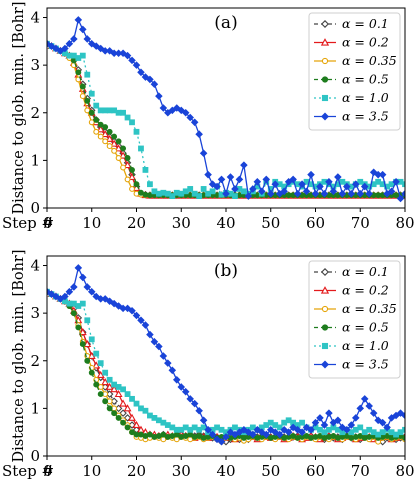 This screenshot has height=498, width=415. What do you see at coordinates (404, 223) in the screenshot?
I see `x-tick-label: 80` at bounding box center [404, 223].